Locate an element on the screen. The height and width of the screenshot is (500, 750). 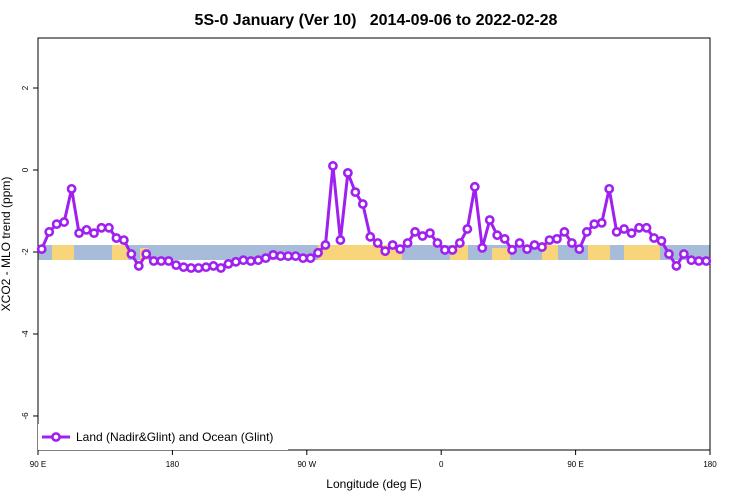
y-tick-label: -2 is located at coordinates (25, 252).